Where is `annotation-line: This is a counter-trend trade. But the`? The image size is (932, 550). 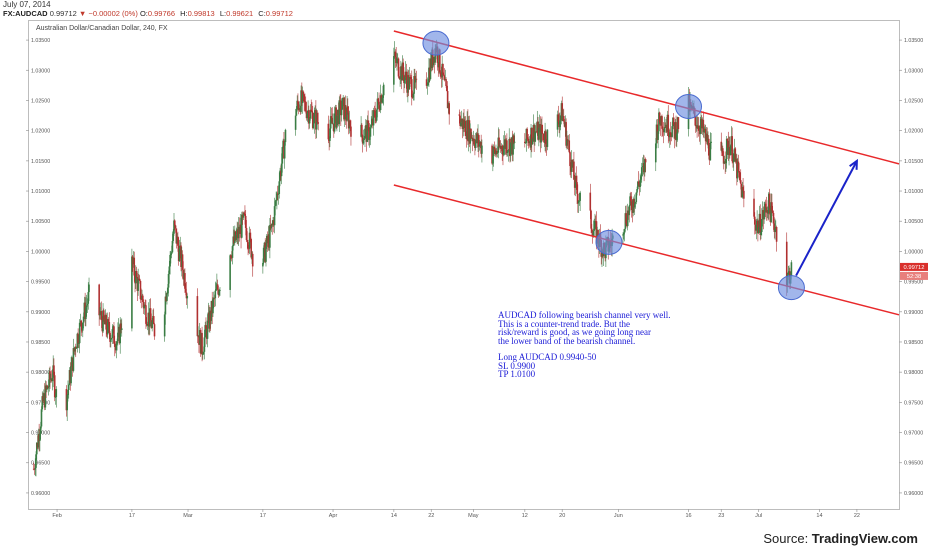 annotation-line: This is a counter-trend trade. But the is located at coordinates (564, 323).